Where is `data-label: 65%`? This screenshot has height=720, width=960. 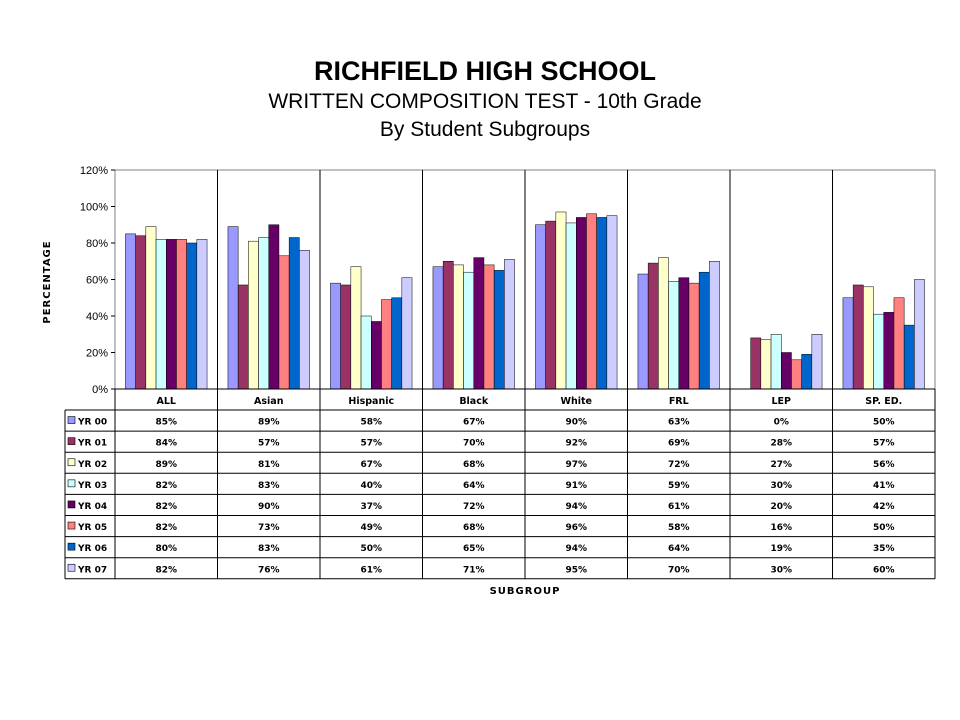
data-label: 65% is located at coordinates (474, 549).